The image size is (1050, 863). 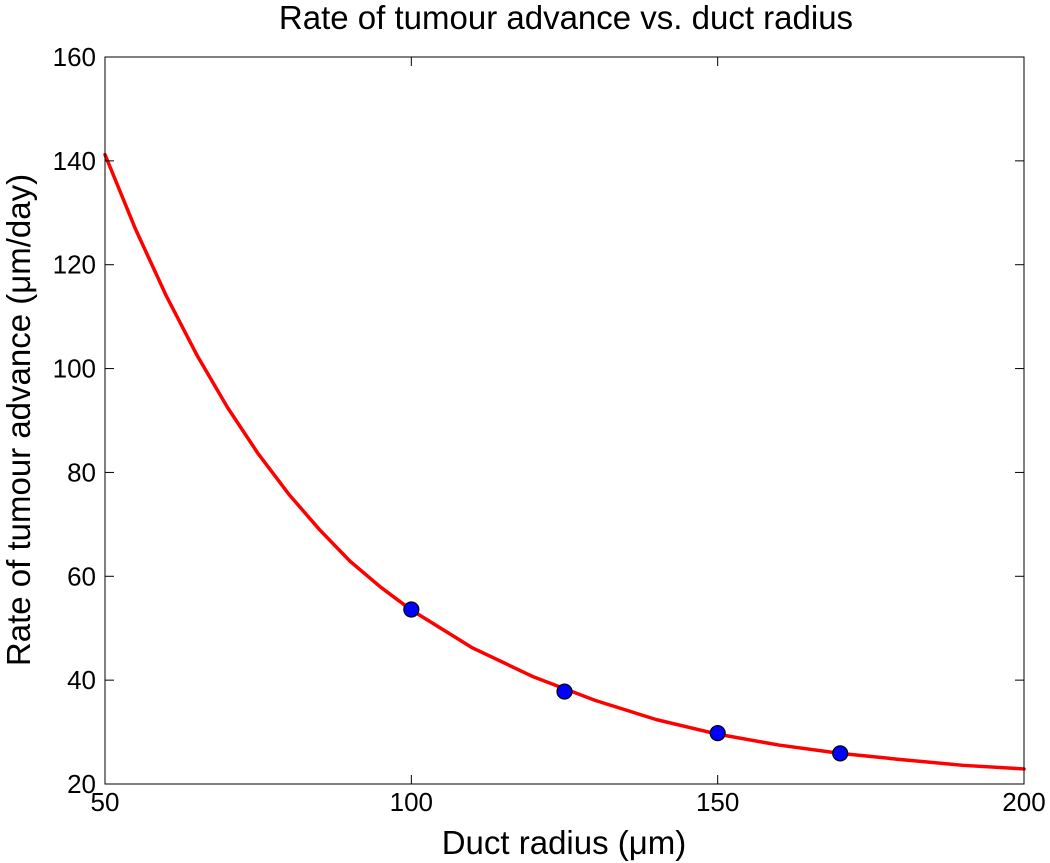 What do you see at coordinates (81, 576) in the screenshot?
I see `y-tick-label: 60` at bounding box center [81, 576].